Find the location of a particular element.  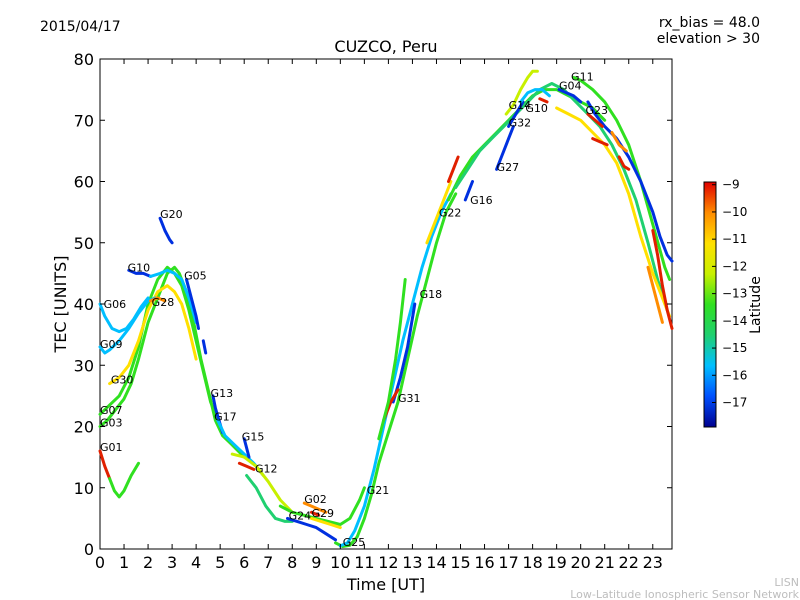

x-tick-label: 1 is located at coordinates (124, 562).